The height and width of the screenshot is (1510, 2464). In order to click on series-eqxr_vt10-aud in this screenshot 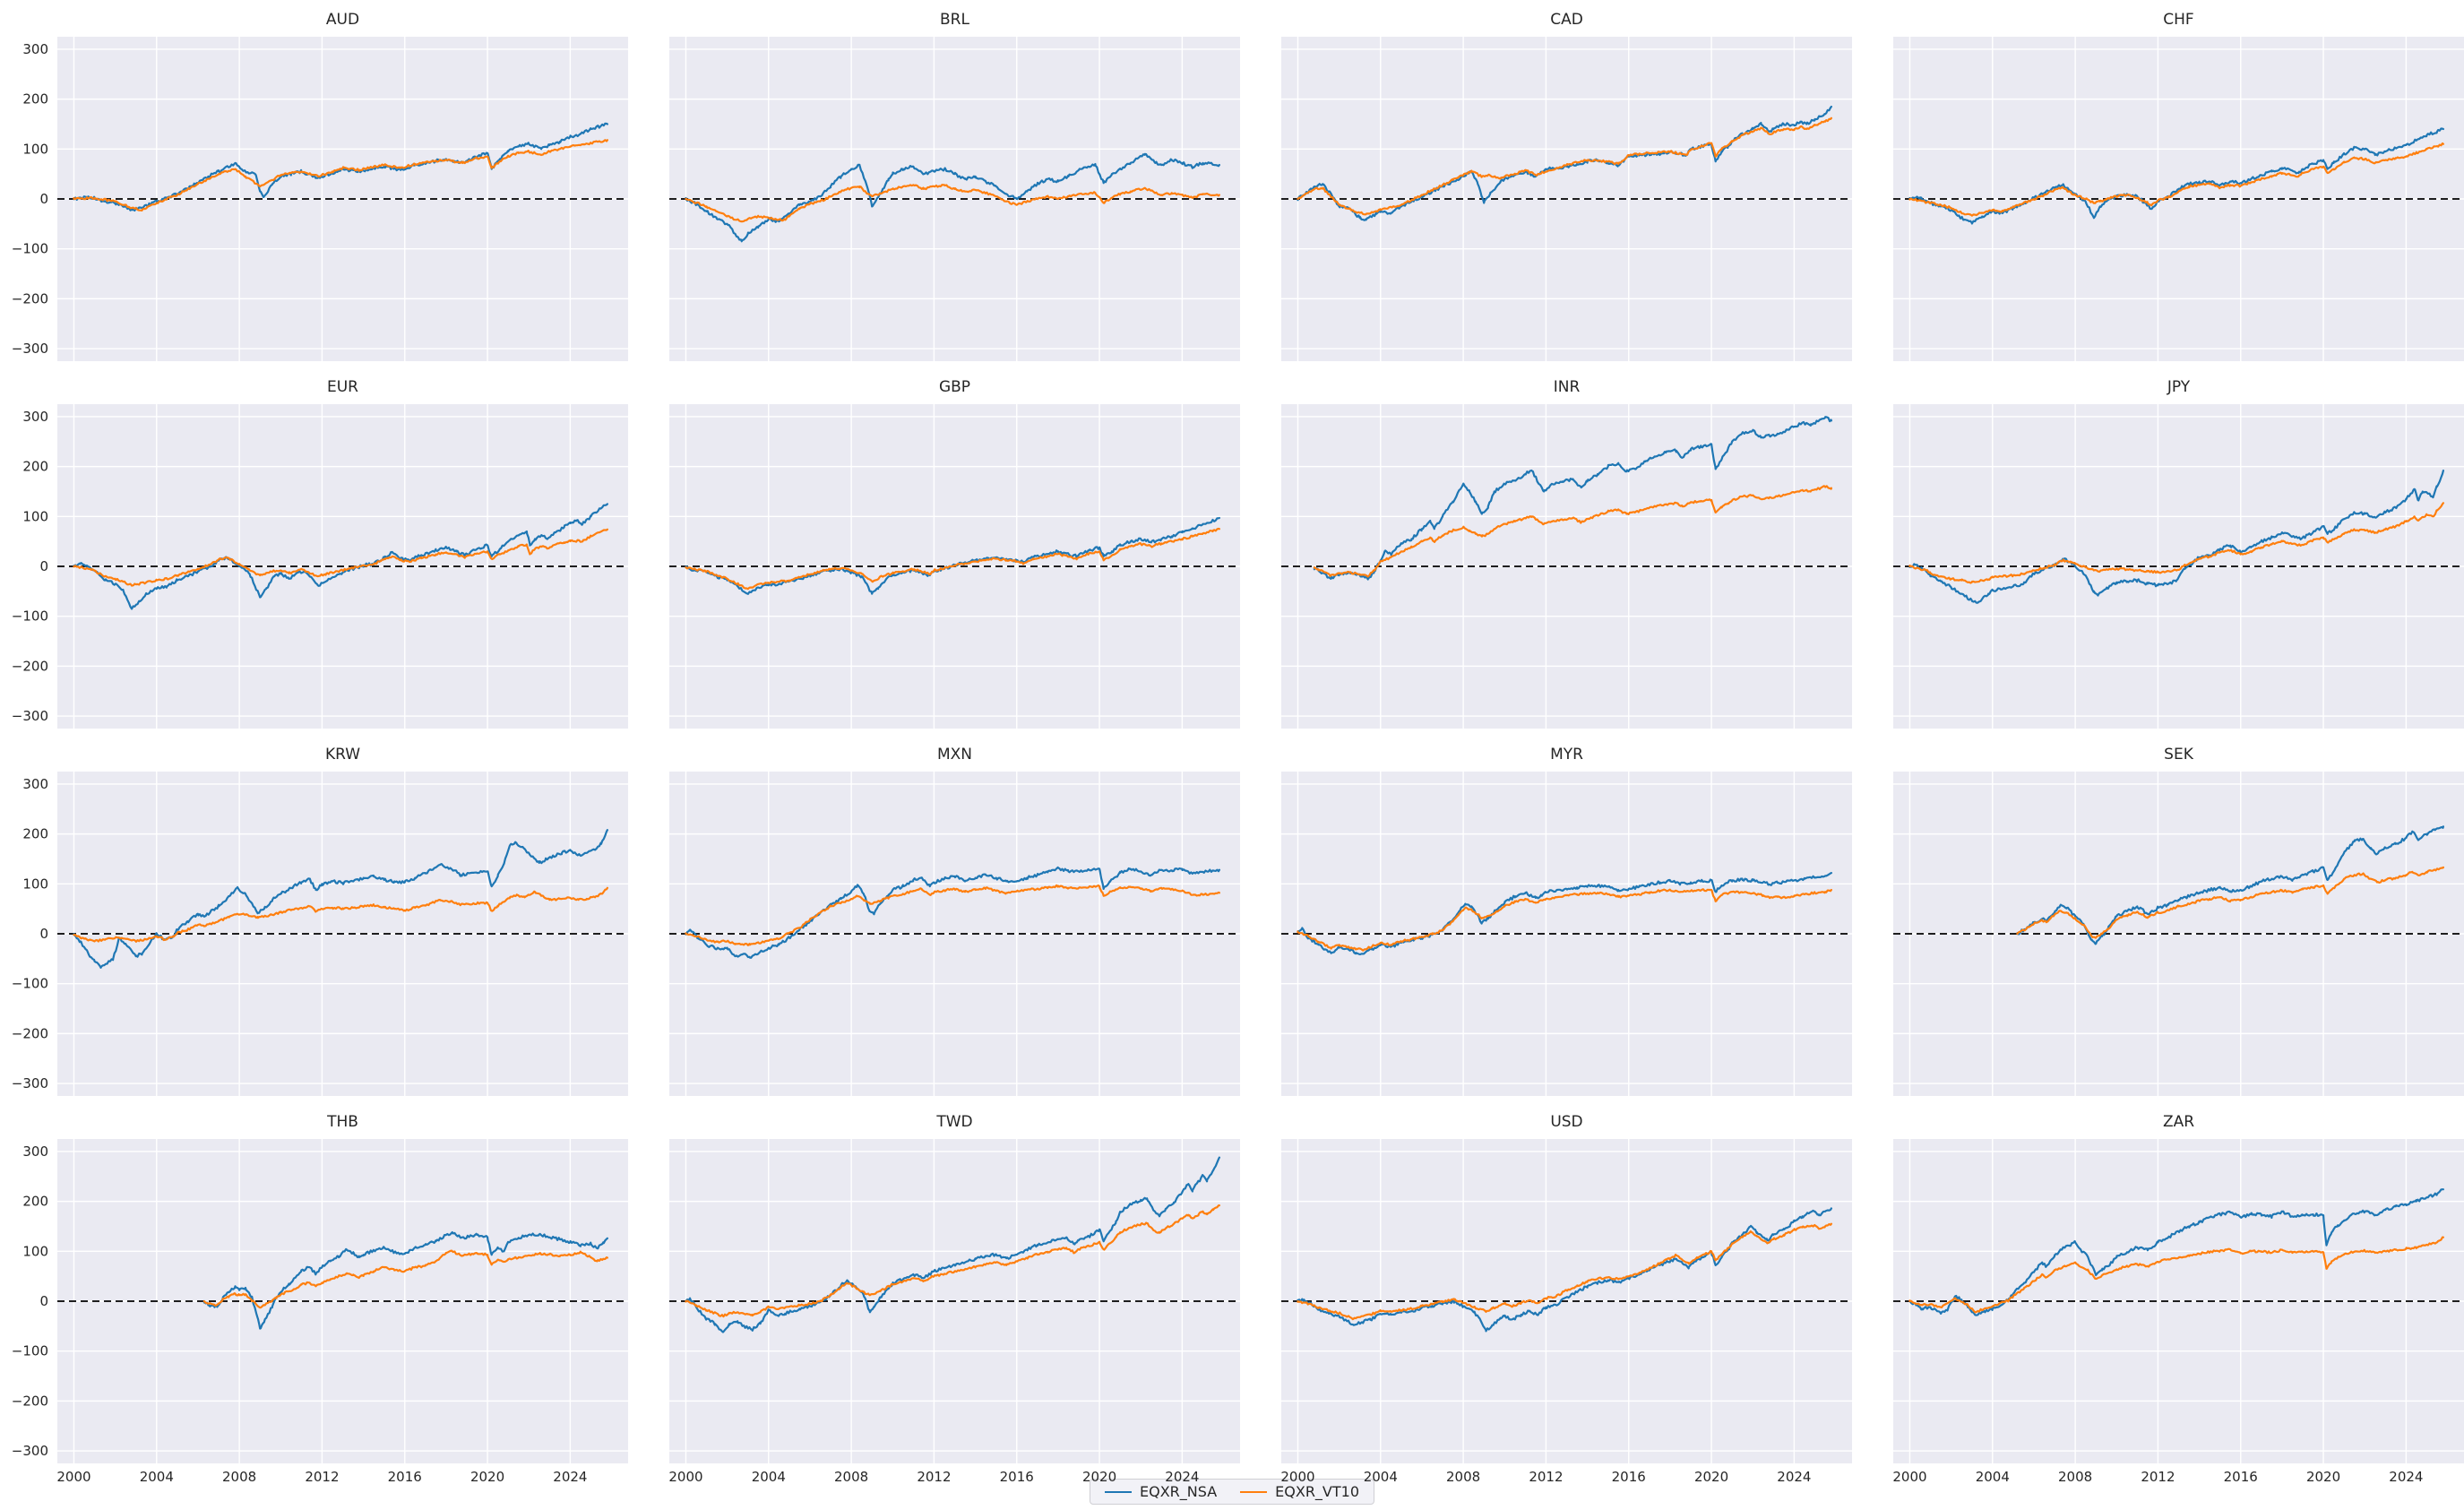, I will do `click(340, 175)`.